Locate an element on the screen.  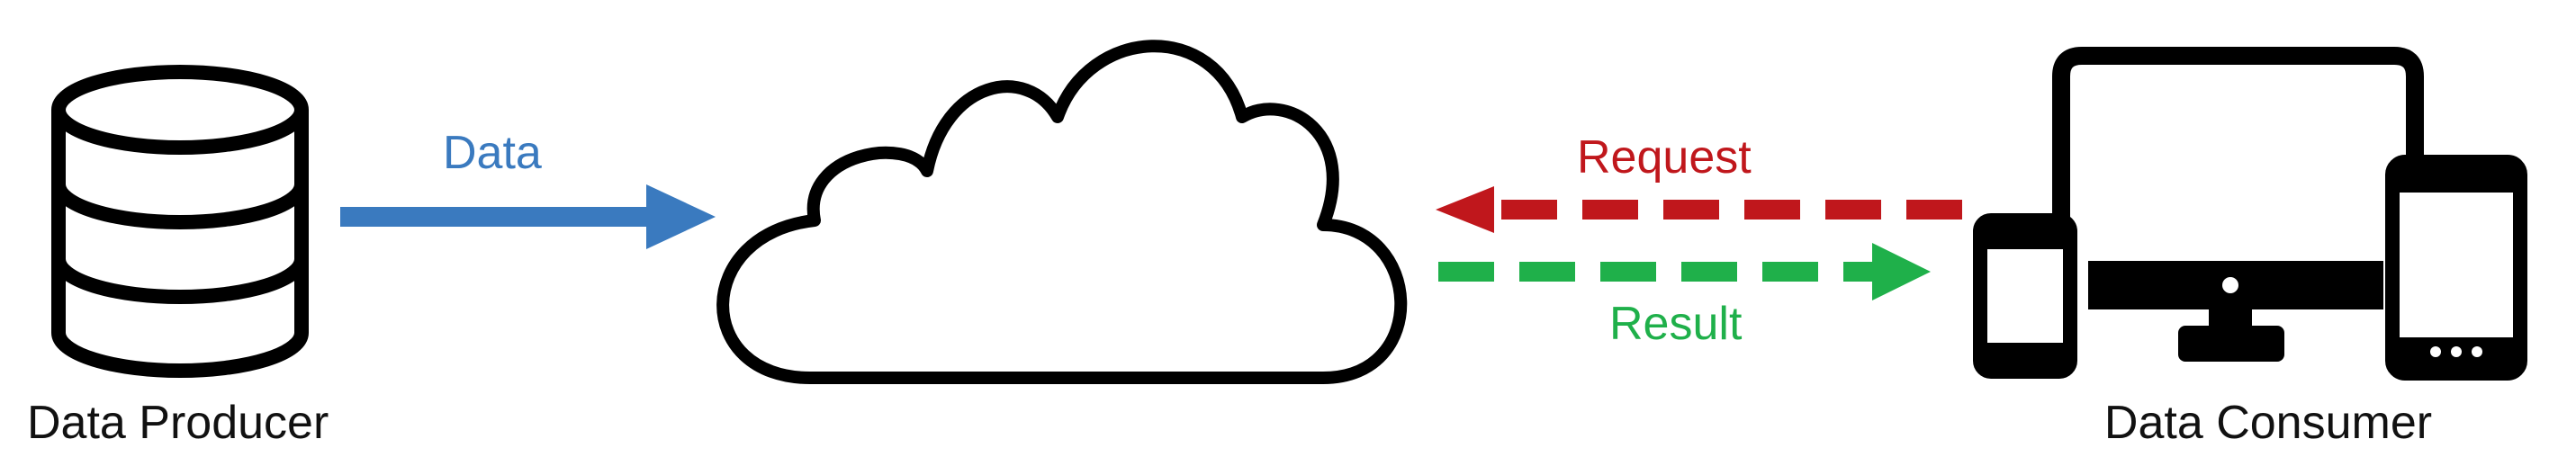
result-arrow is located at coordinates (1684, 271).